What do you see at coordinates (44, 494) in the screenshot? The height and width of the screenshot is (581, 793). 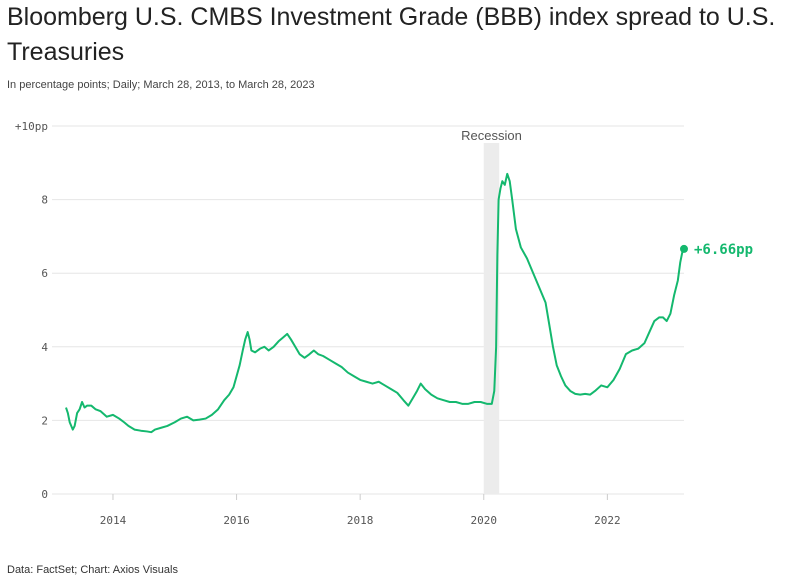 I see `y-tick-label: 0` at bounding box center [44, 494].